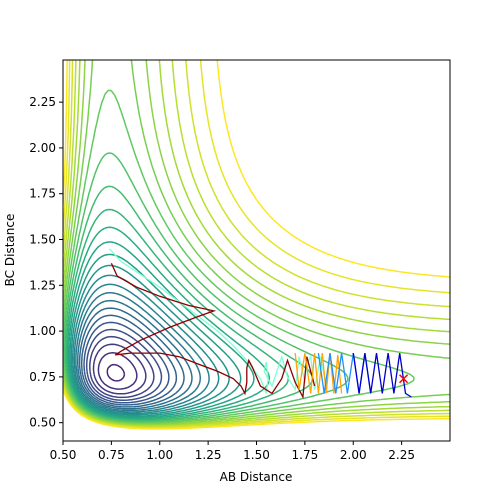 The height and width of the screenshot is (496, 500). I want to click on x-tick-label: 1.75, so click(305, 455).